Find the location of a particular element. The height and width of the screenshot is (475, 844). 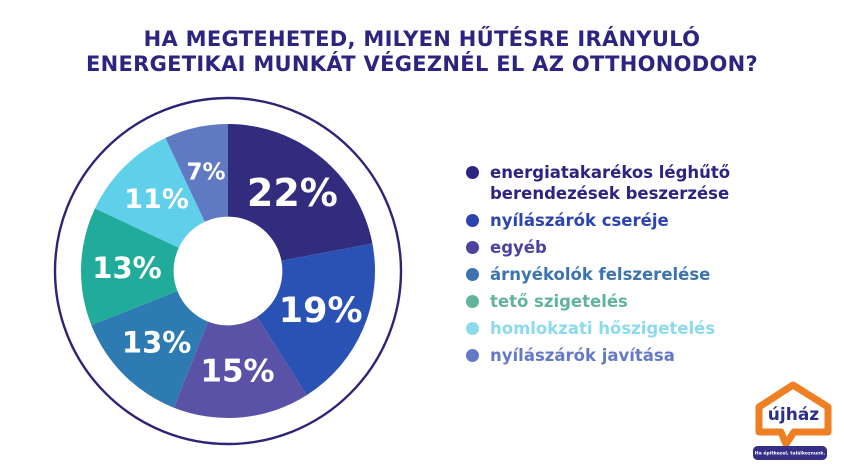

slice-label-4: 13% is located at coordinates (126, 268).